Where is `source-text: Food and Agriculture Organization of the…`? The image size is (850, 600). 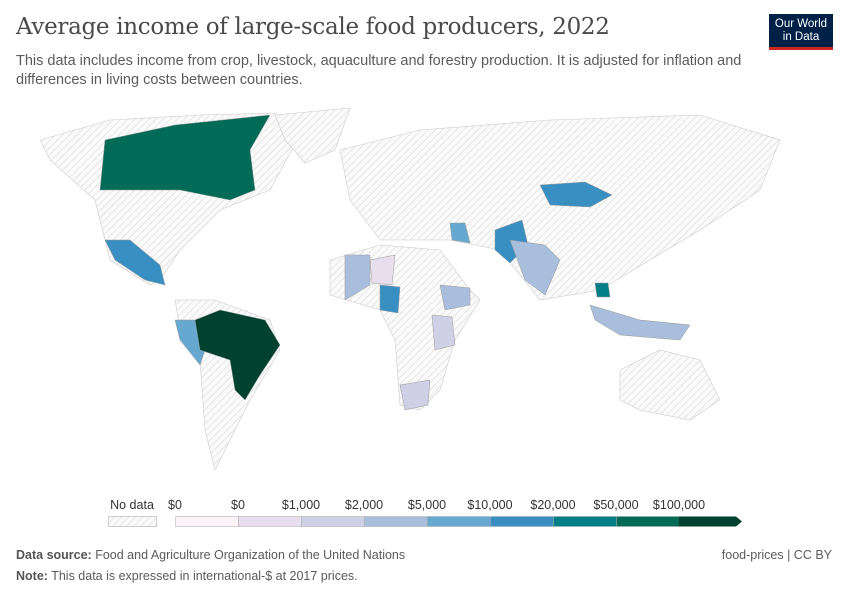
source-text: Food and Agriculture Organization of the… is located at coordinates (250, 555).